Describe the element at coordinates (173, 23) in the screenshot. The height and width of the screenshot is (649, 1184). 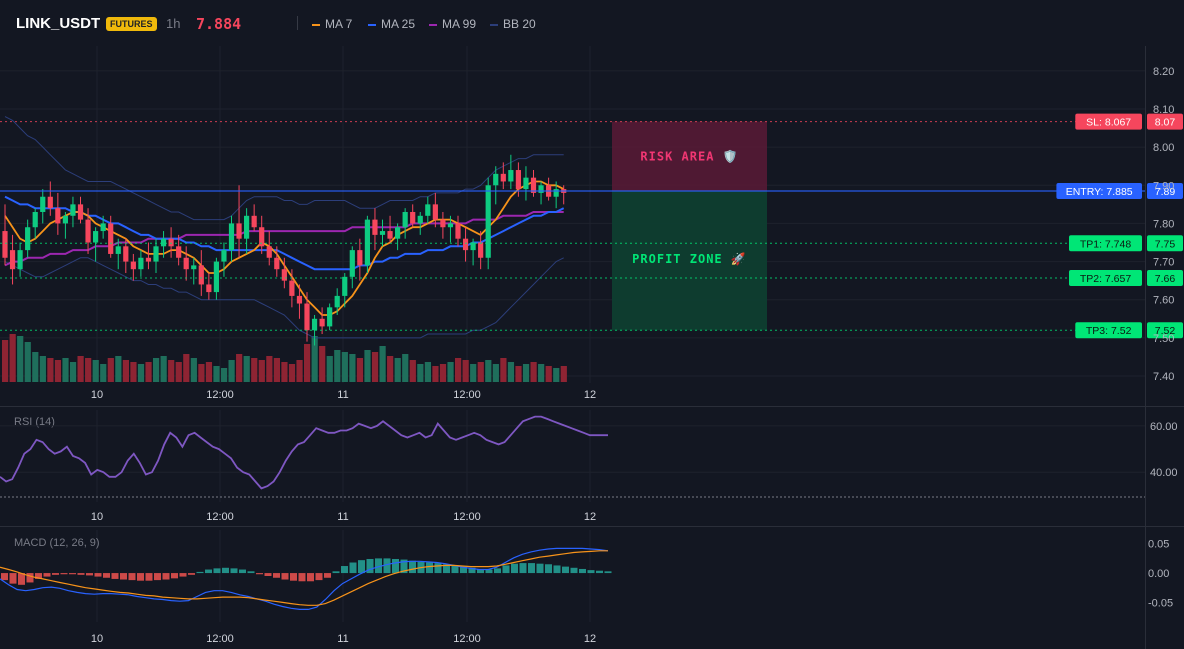
I see `timeframe-label: 1h` at that location.